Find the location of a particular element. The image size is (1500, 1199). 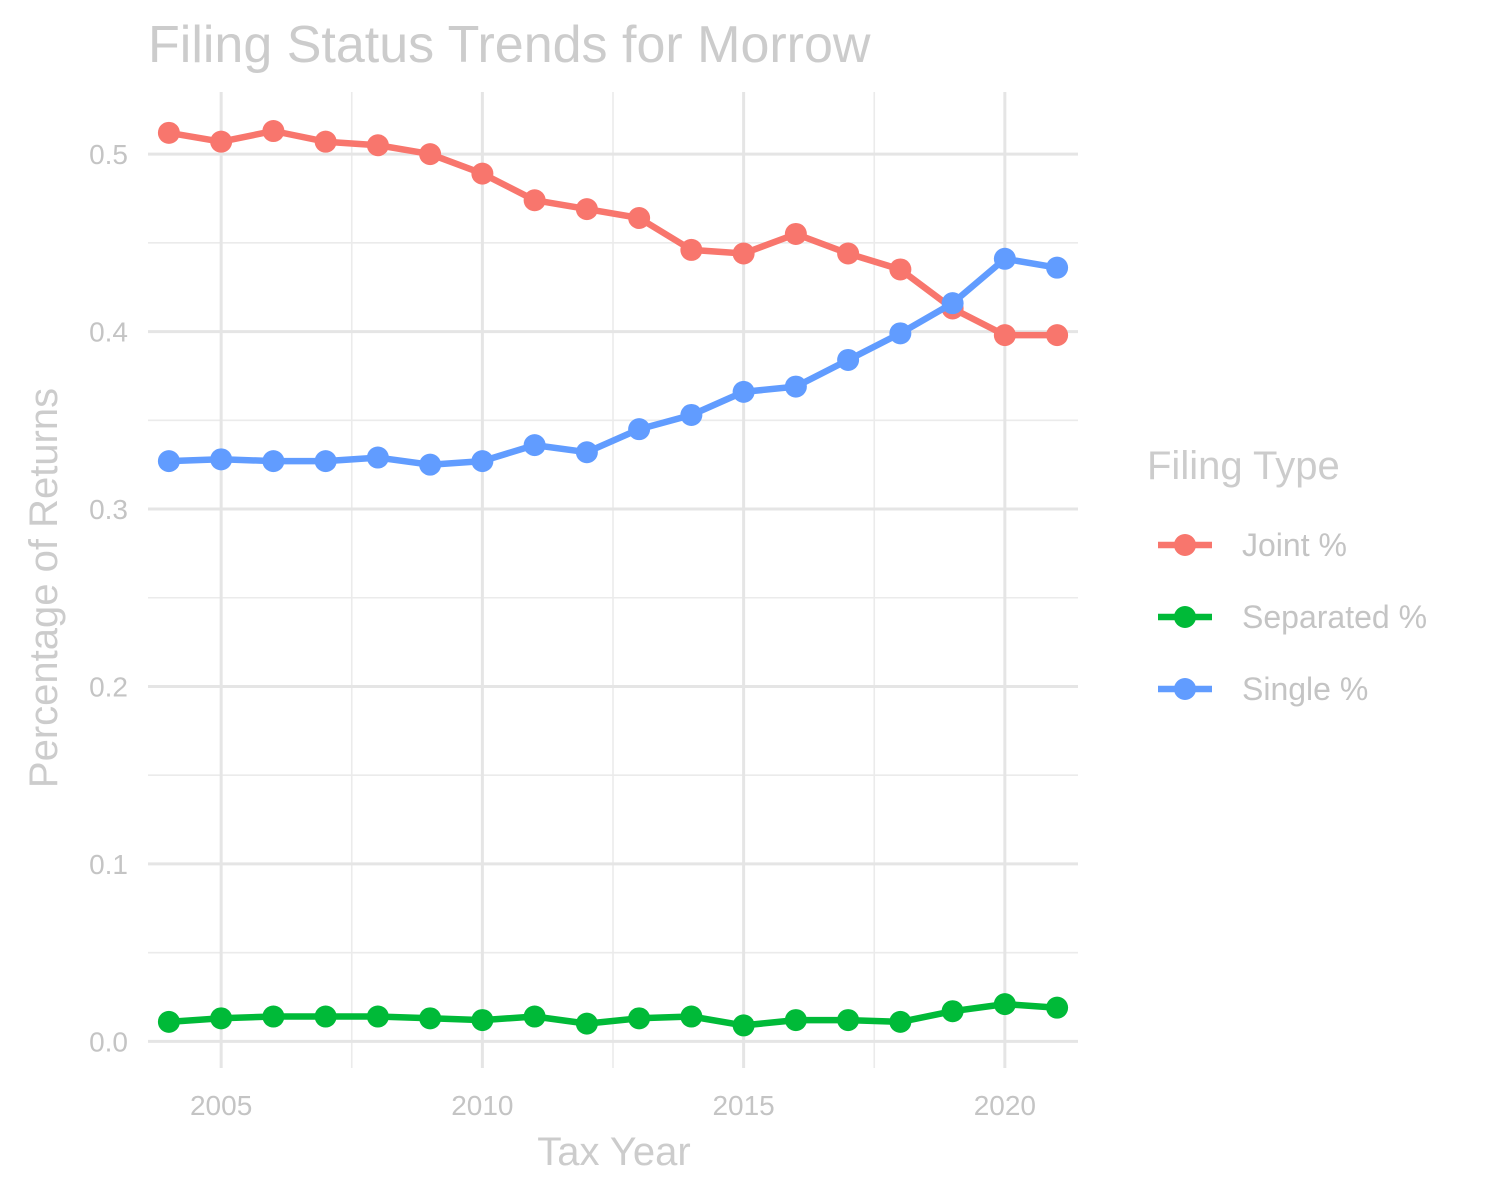

legend-title: Filing Type is located at coordinates (1243, 466).